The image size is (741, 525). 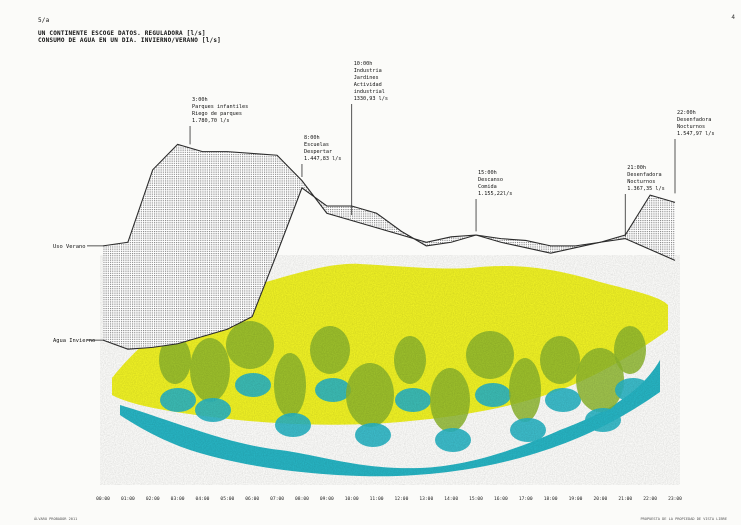 What do you see at coordinates (645, 189) in the screenshot?
I see `annotation-text: 1.367,35 l/s` at bounding box center [645, 189].